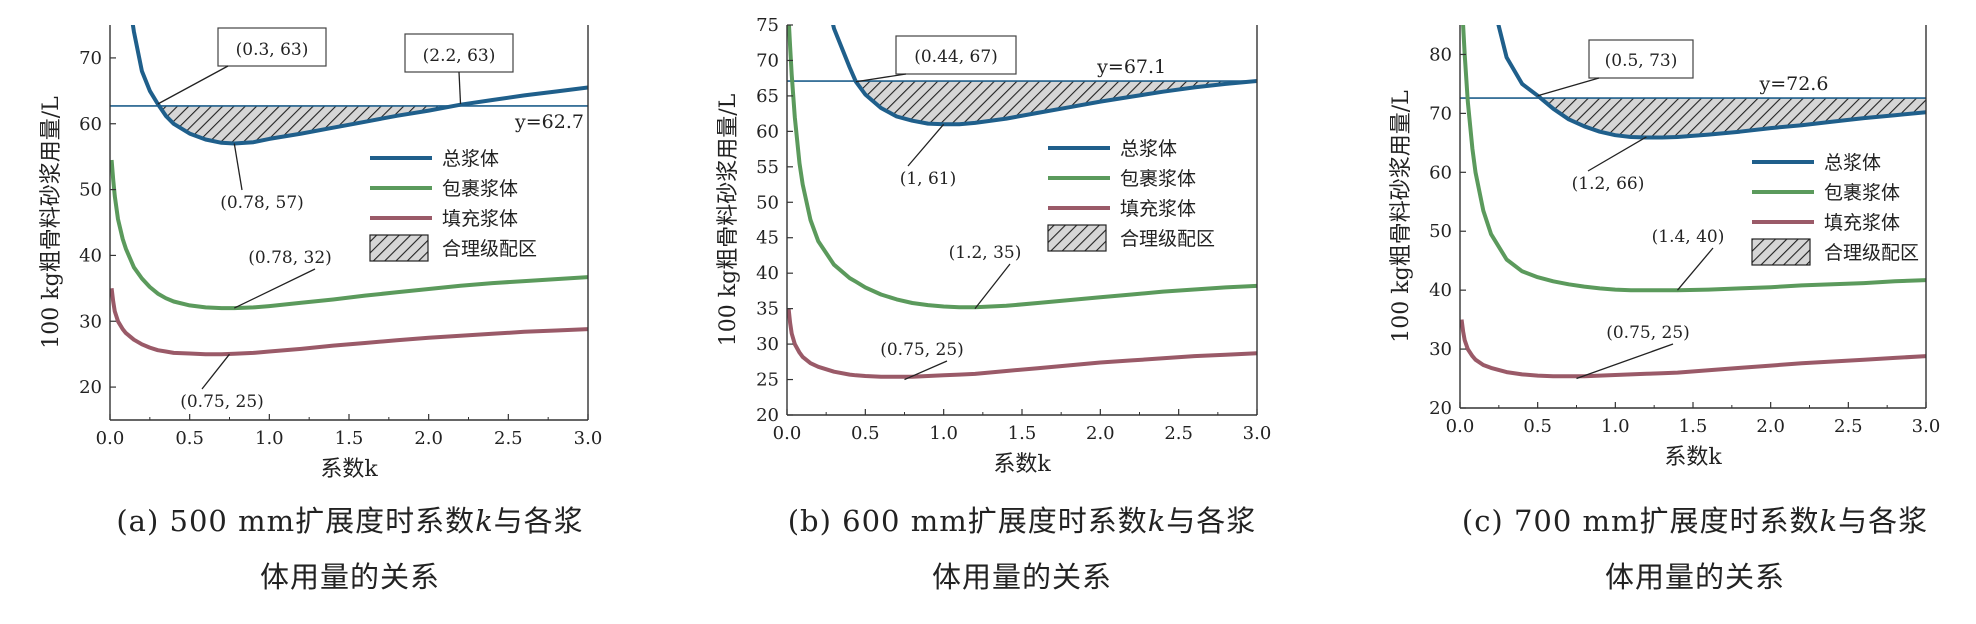 Image resolution: width=1976 pixels, height=624 pixels. Describe the element at coordinates (1793, 84) in the screenshot. I see `reference-line-label: y=72.6` at that location.